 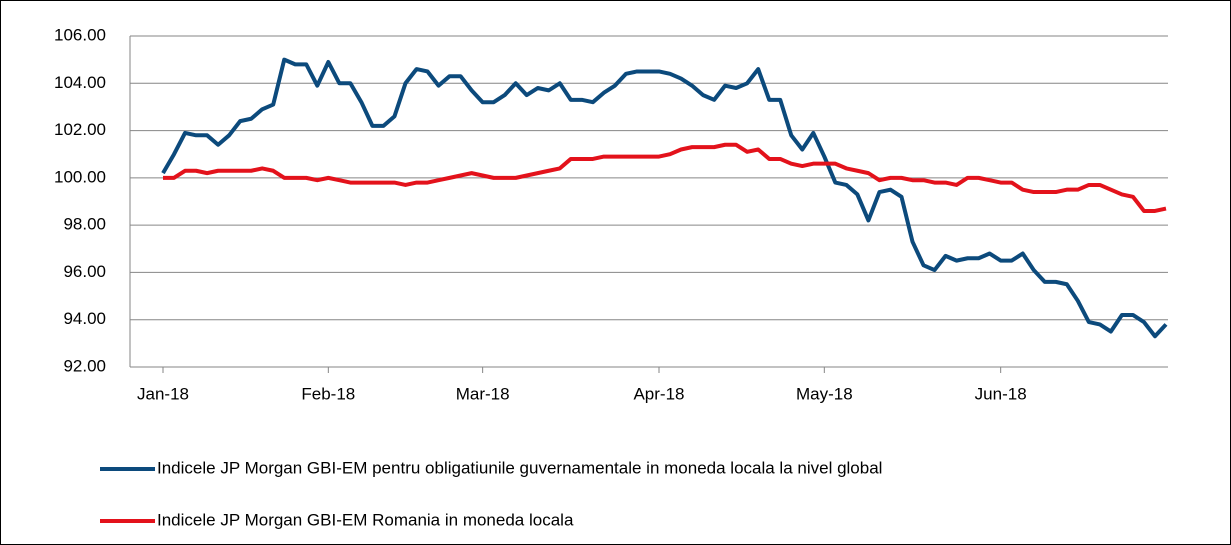 What do you see at coordinates (84, 271) in the screenshot?
I see `y-tick-label: 96.00` at bounding box center [84, 271].